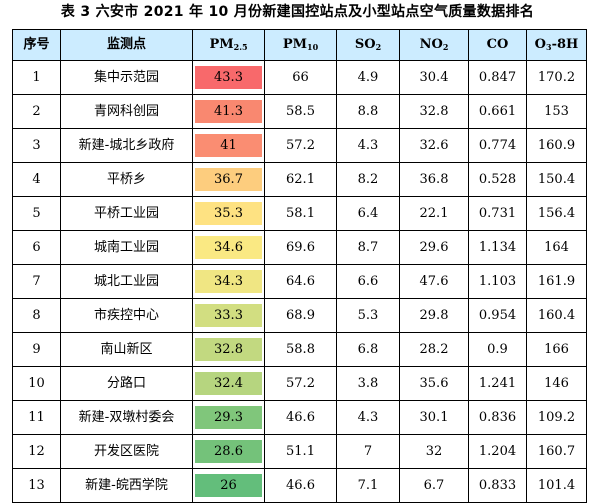 This screenshot has height=503, width=595. I want to click on o3-cell: 153, so click(556, 111).